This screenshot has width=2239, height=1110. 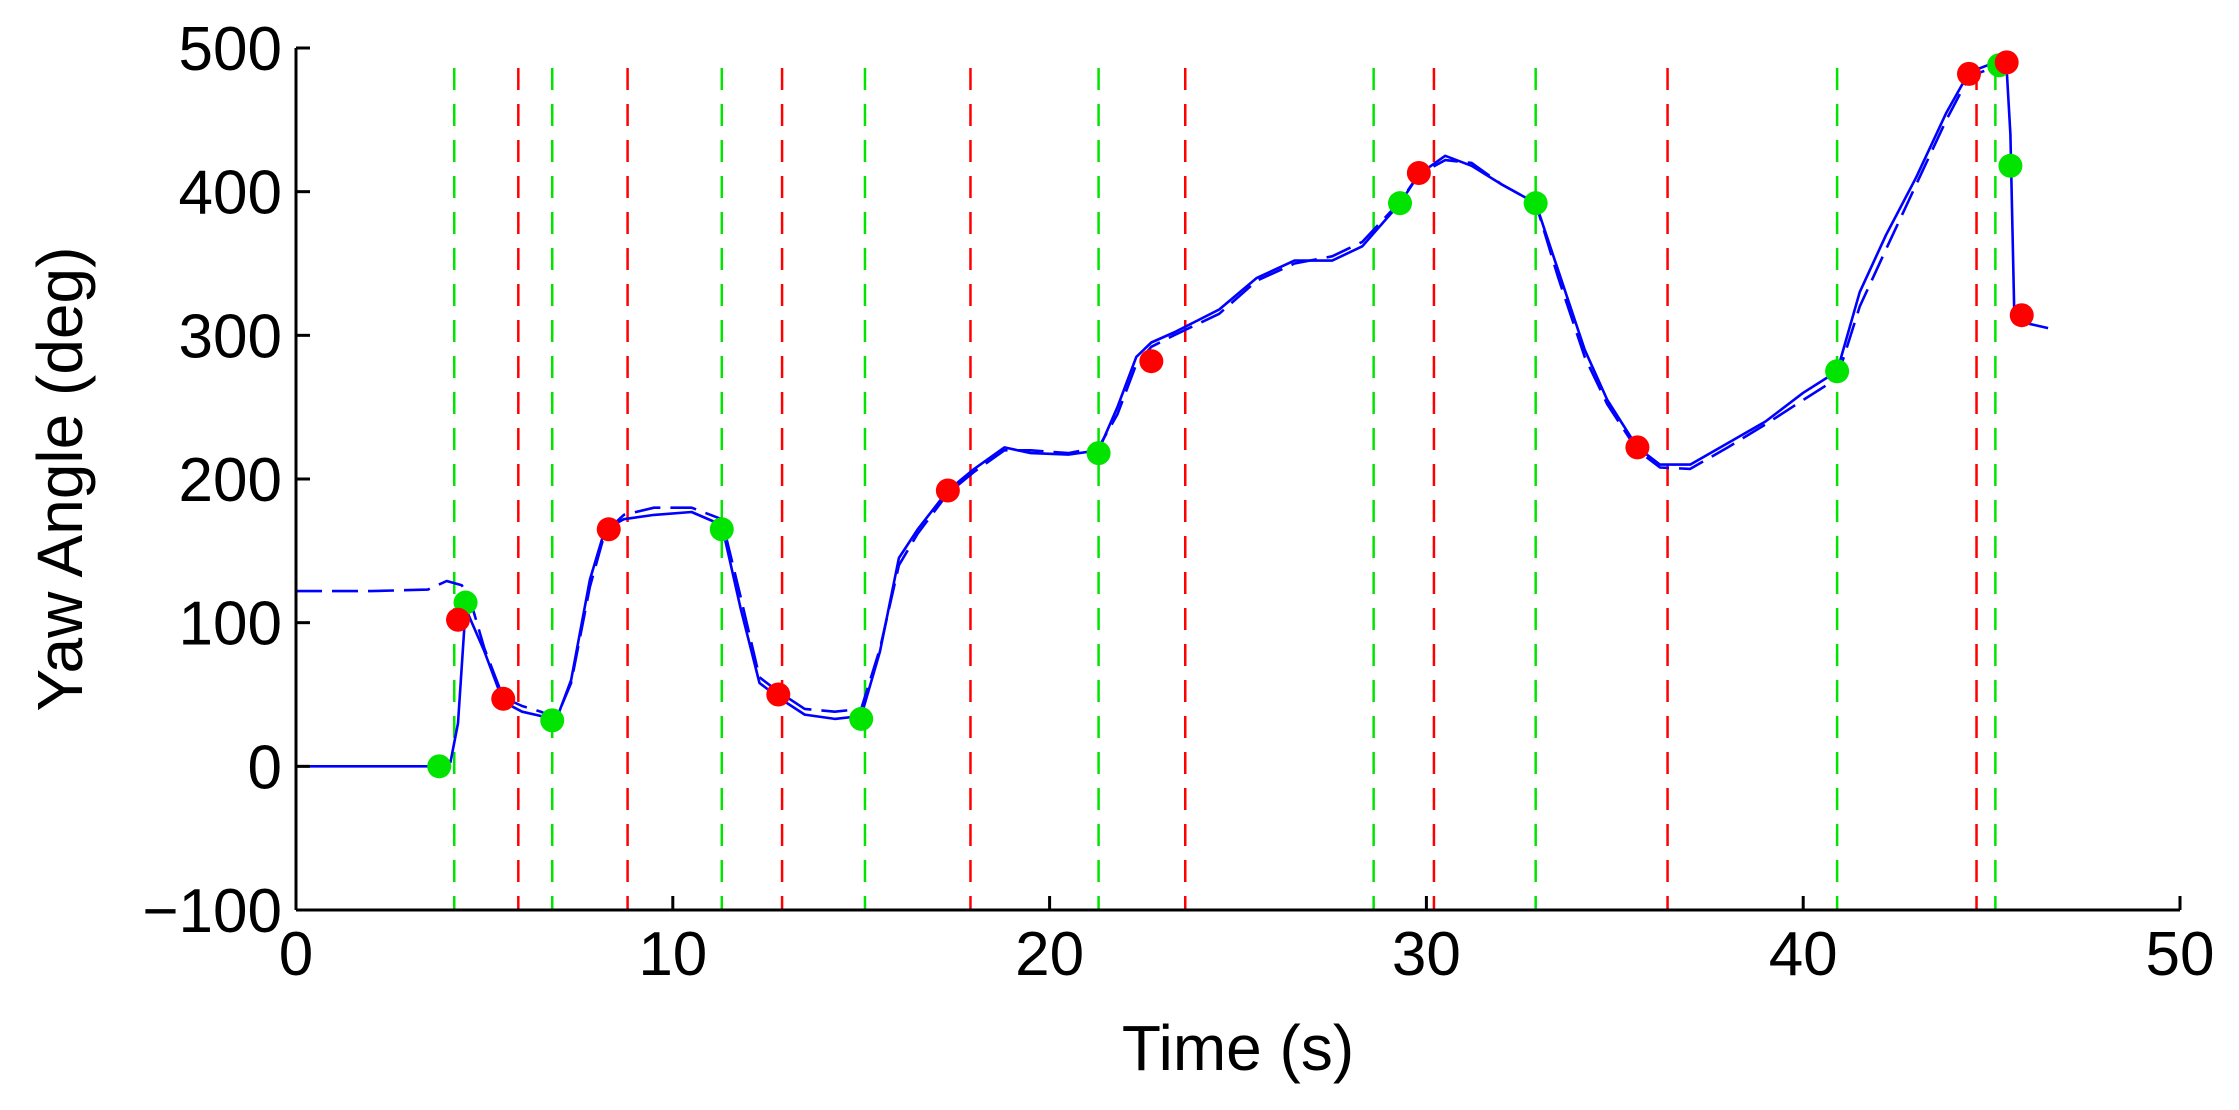 I want to click on x-tick-label: 30, so click(x=1426, y=954).